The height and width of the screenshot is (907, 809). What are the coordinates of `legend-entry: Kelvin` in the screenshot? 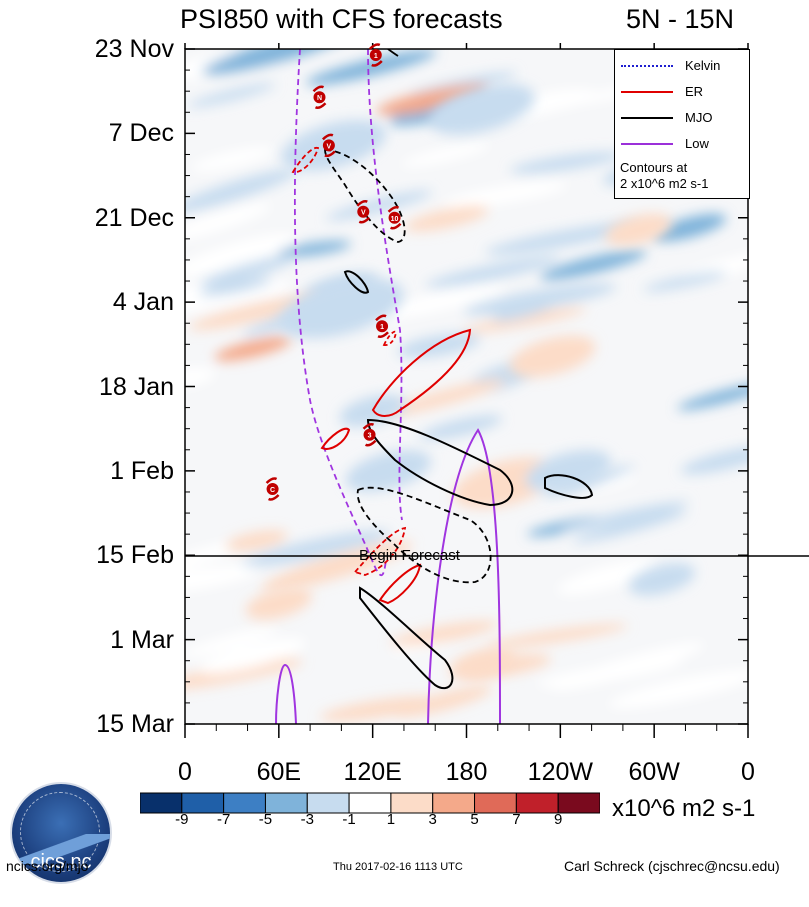 It's located at (682, 66).